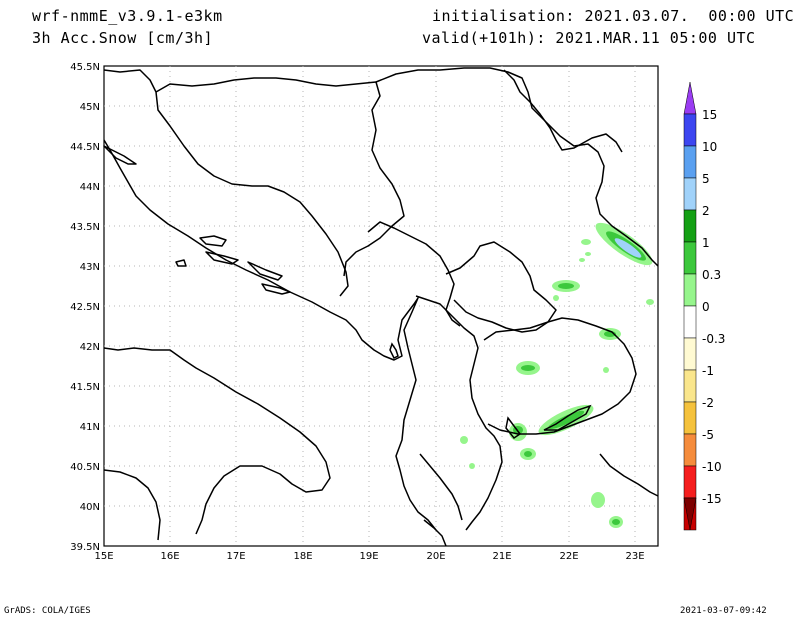 Image resolution: width=800 pixels, height=618 pixels. I want to click on border-serbia-north-river, so click(563, 111).